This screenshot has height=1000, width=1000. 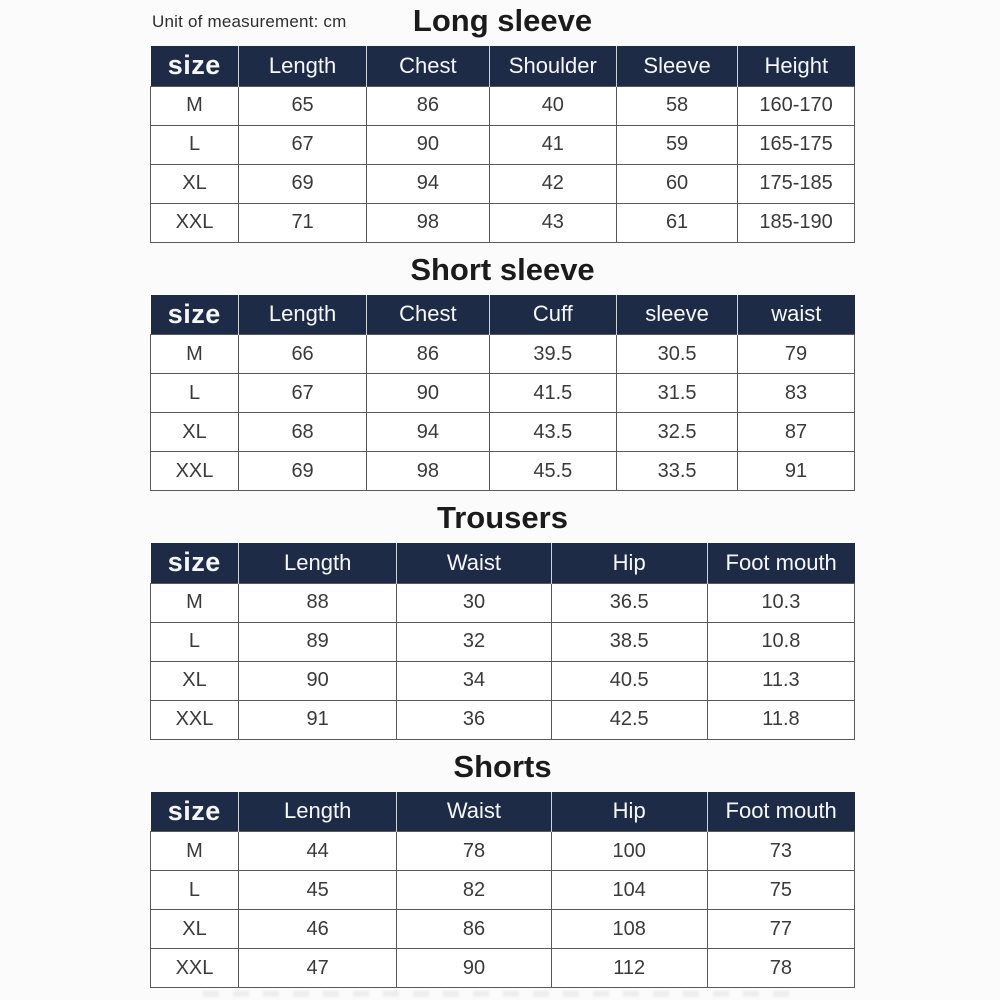 I want to click on value-cell: 61, so click(x=677, y=222).